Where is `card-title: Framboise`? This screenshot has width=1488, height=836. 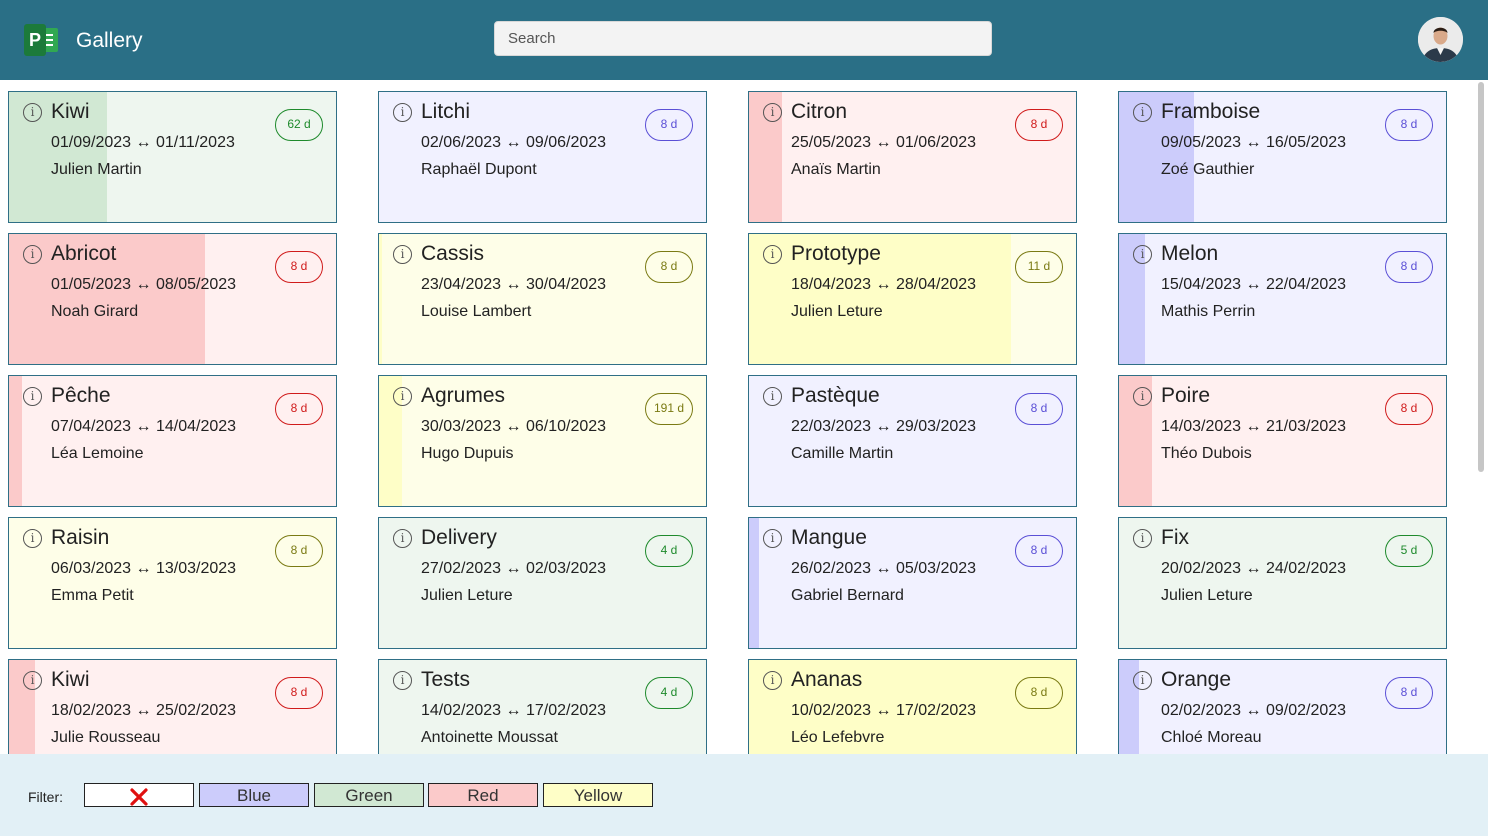 card-title: Framboise is located at coordinates (1211, 111).